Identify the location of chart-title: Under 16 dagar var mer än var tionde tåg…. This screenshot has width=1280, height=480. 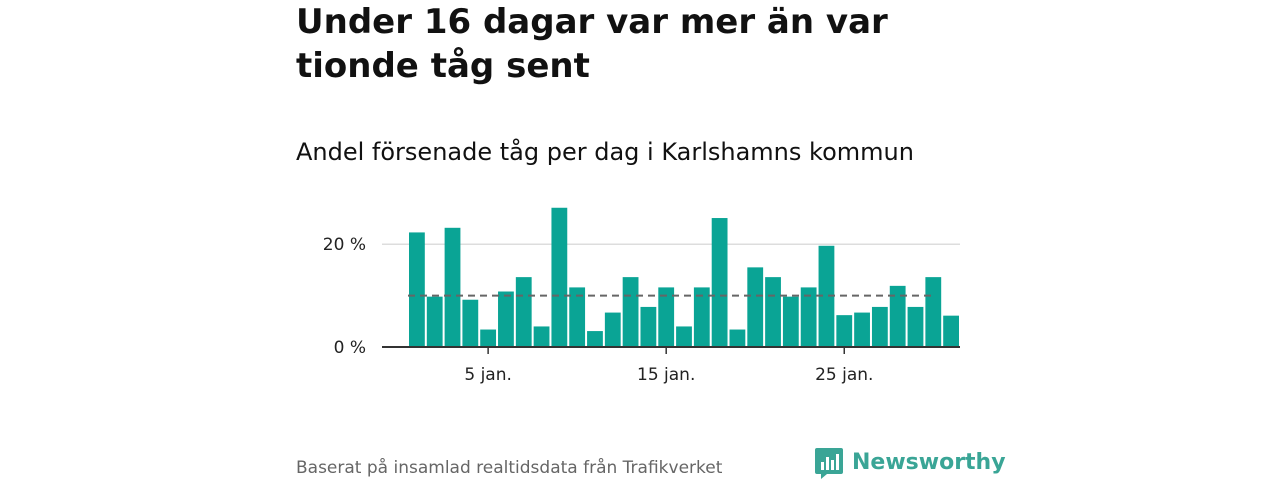
(592, 44).